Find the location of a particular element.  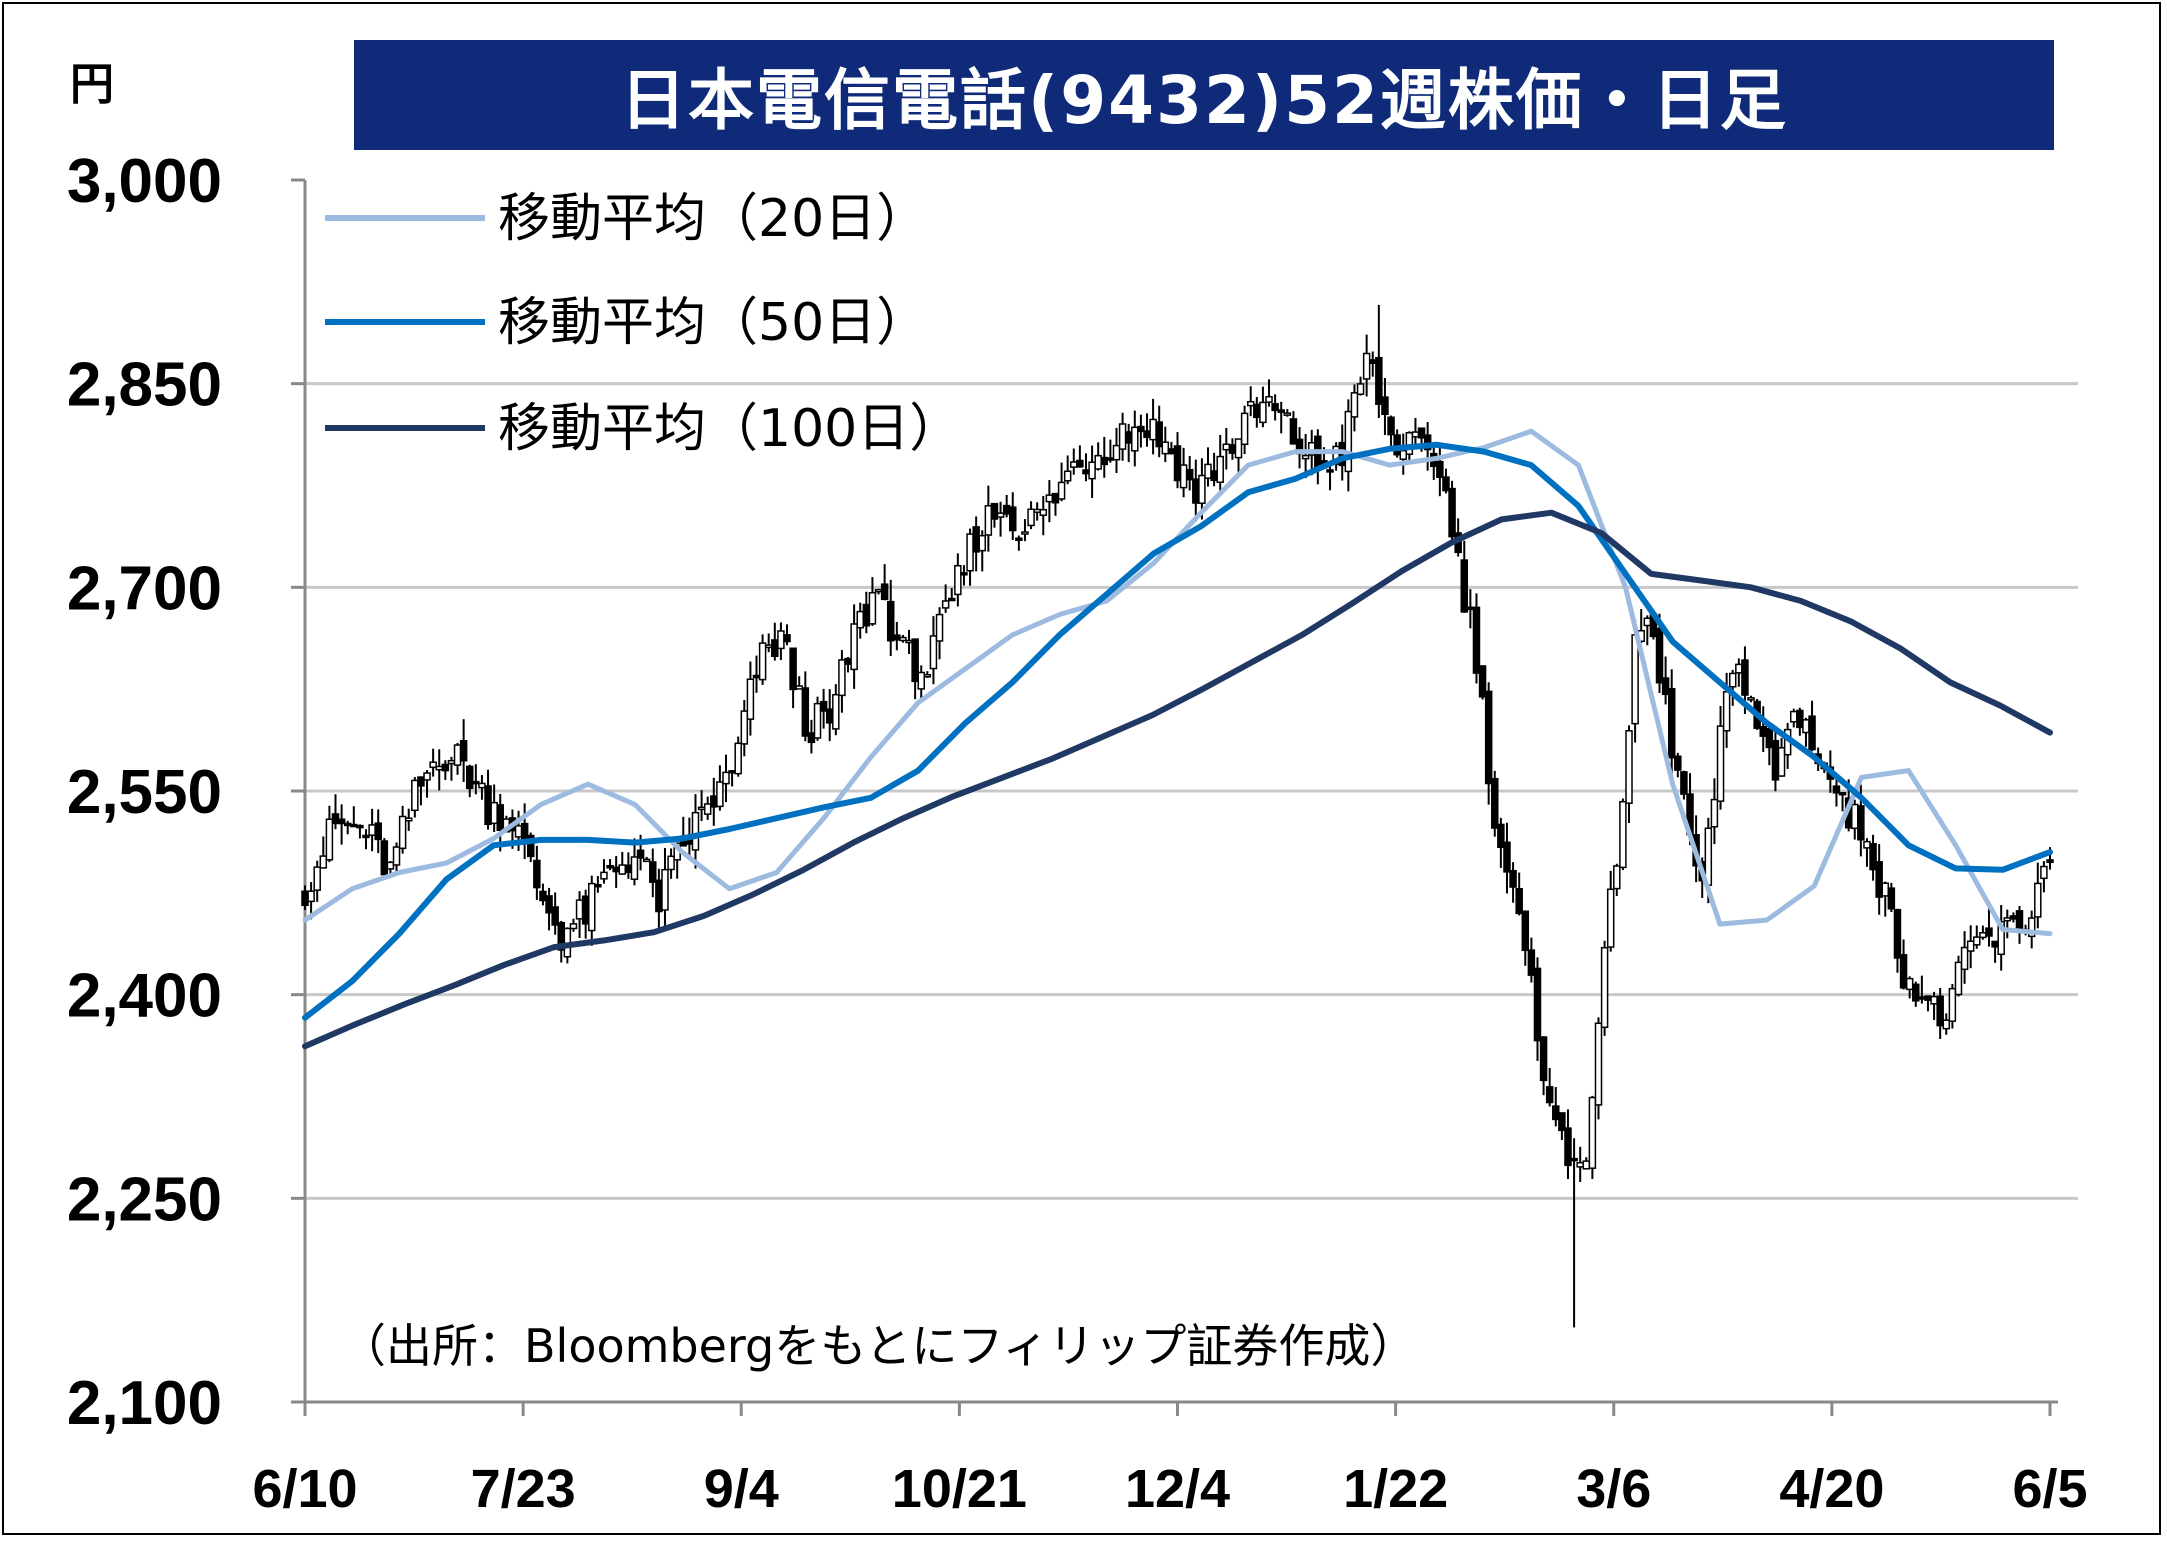

chart-title-text: 日本電信電話(9432)52週株価・日足 is located at coordinates (1204, 100).